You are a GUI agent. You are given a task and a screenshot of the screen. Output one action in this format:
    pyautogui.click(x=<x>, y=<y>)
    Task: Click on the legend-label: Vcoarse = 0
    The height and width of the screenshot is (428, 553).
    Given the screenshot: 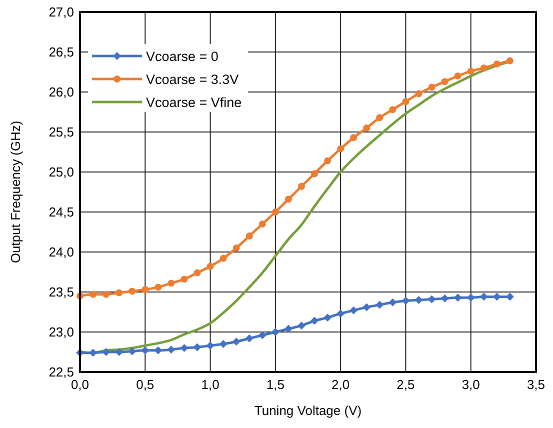 What is the action you would take?
    pyautogui.click(x=182, y=56)
    